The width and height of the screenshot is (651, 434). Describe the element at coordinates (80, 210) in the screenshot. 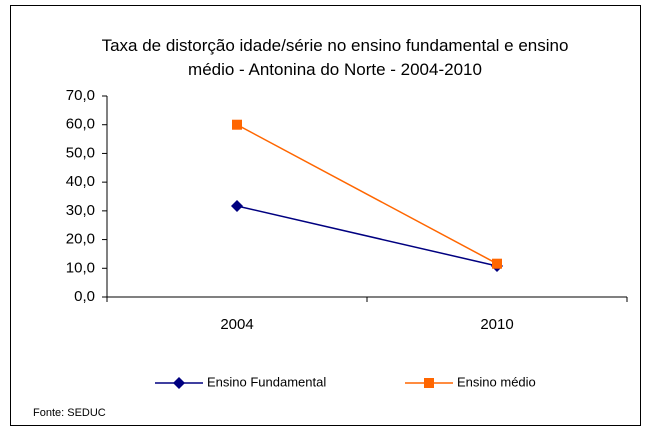

I see `y-tick-label: 30,0` at that location.